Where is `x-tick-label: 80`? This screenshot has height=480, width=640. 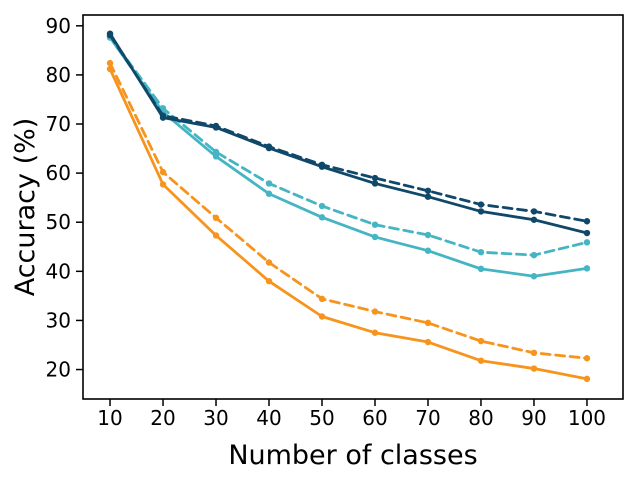 x-tick-label: 80 is located at coordinates (480, 418).